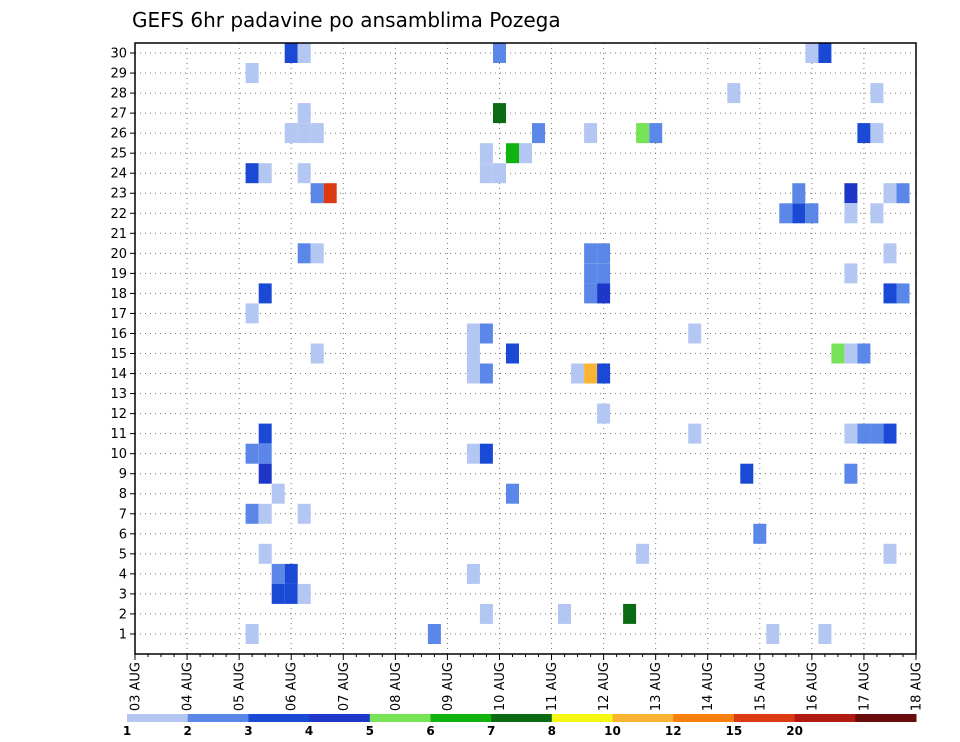 The height and width of the screenshot is (742, 960). What do you see at coordinates (123, 474) in the screenshot?
I see `y-tick-label: 9` at bounding box center [123, 474].